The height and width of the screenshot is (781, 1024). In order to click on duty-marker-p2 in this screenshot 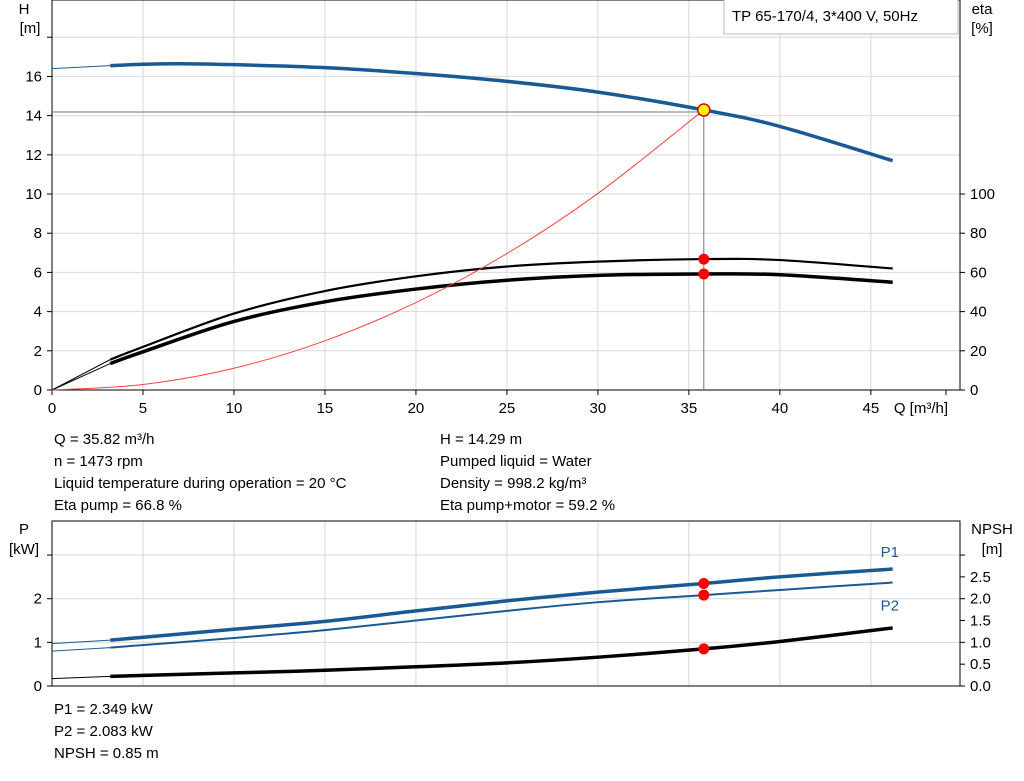, I will do `click(704, 595)`.